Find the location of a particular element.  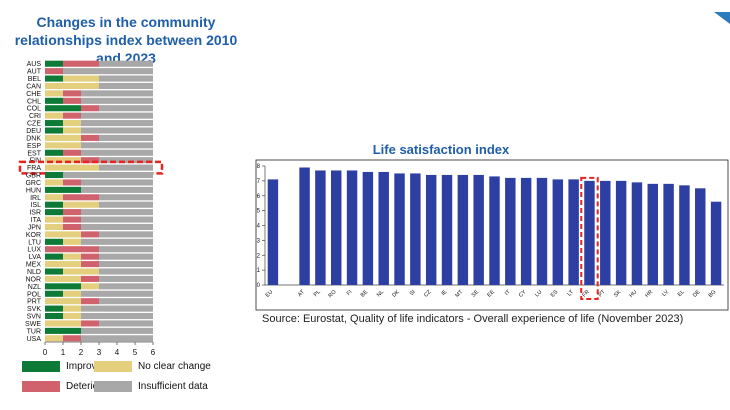

bar-si is located at coordinates (415, 229).